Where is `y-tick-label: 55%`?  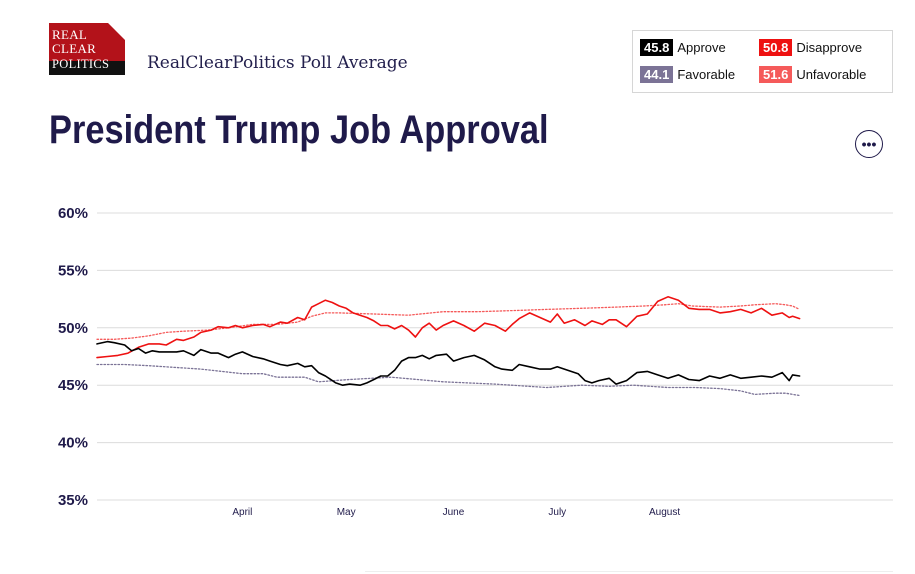
y-tick-label: 55% is located at coordinates (73, 270).